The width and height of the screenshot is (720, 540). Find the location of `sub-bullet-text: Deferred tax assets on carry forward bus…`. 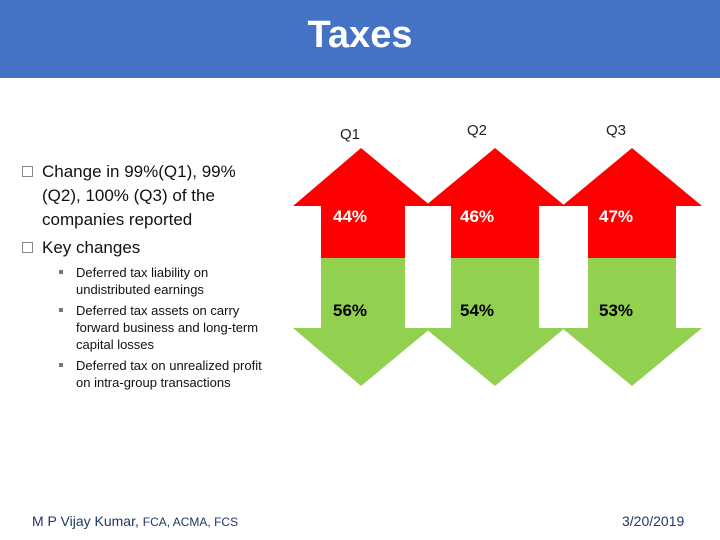

sub-bullet-text: Deferred tax assets on carry forward bus… is located at coordinates (167, 327).